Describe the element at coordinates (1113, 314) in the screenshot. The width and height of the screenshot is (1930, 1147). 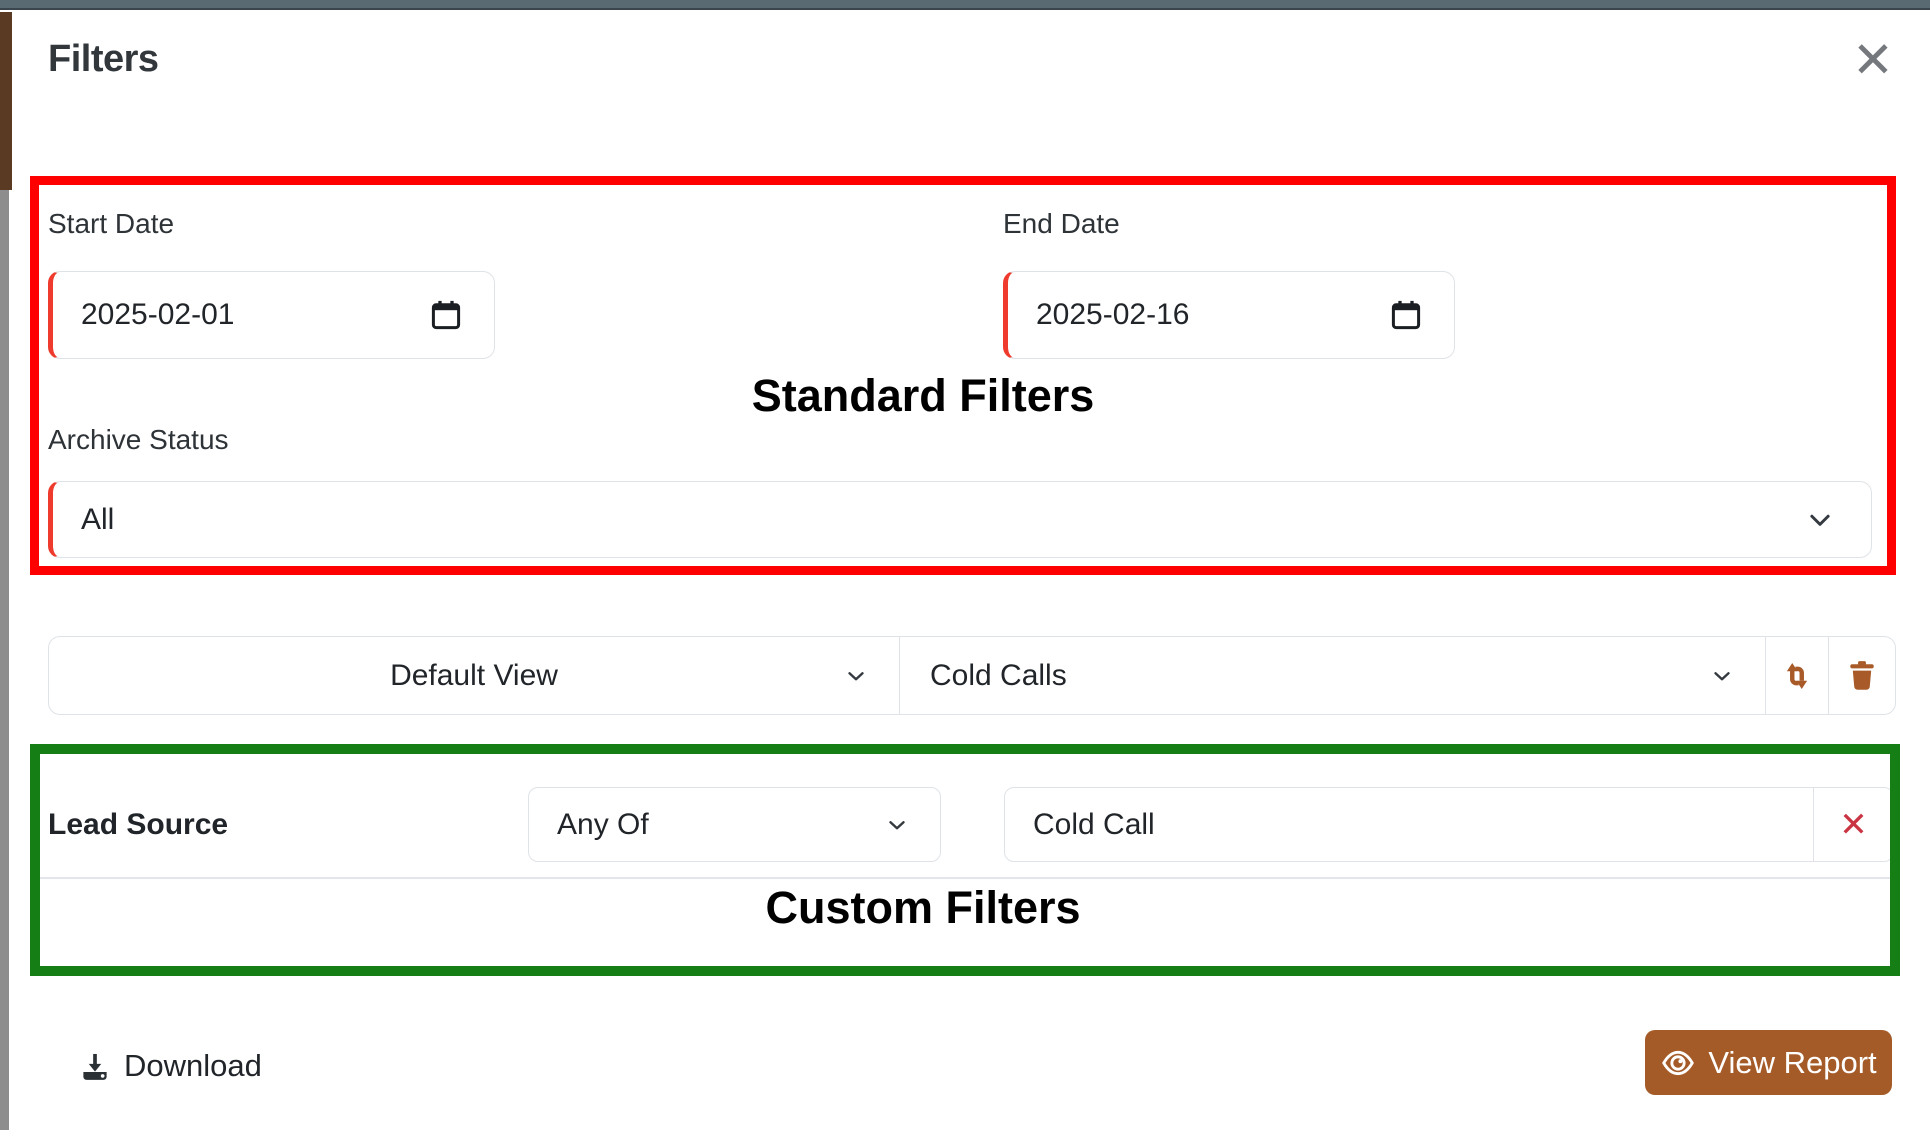
I see `end-date-value: 2025-02-16` at that location.